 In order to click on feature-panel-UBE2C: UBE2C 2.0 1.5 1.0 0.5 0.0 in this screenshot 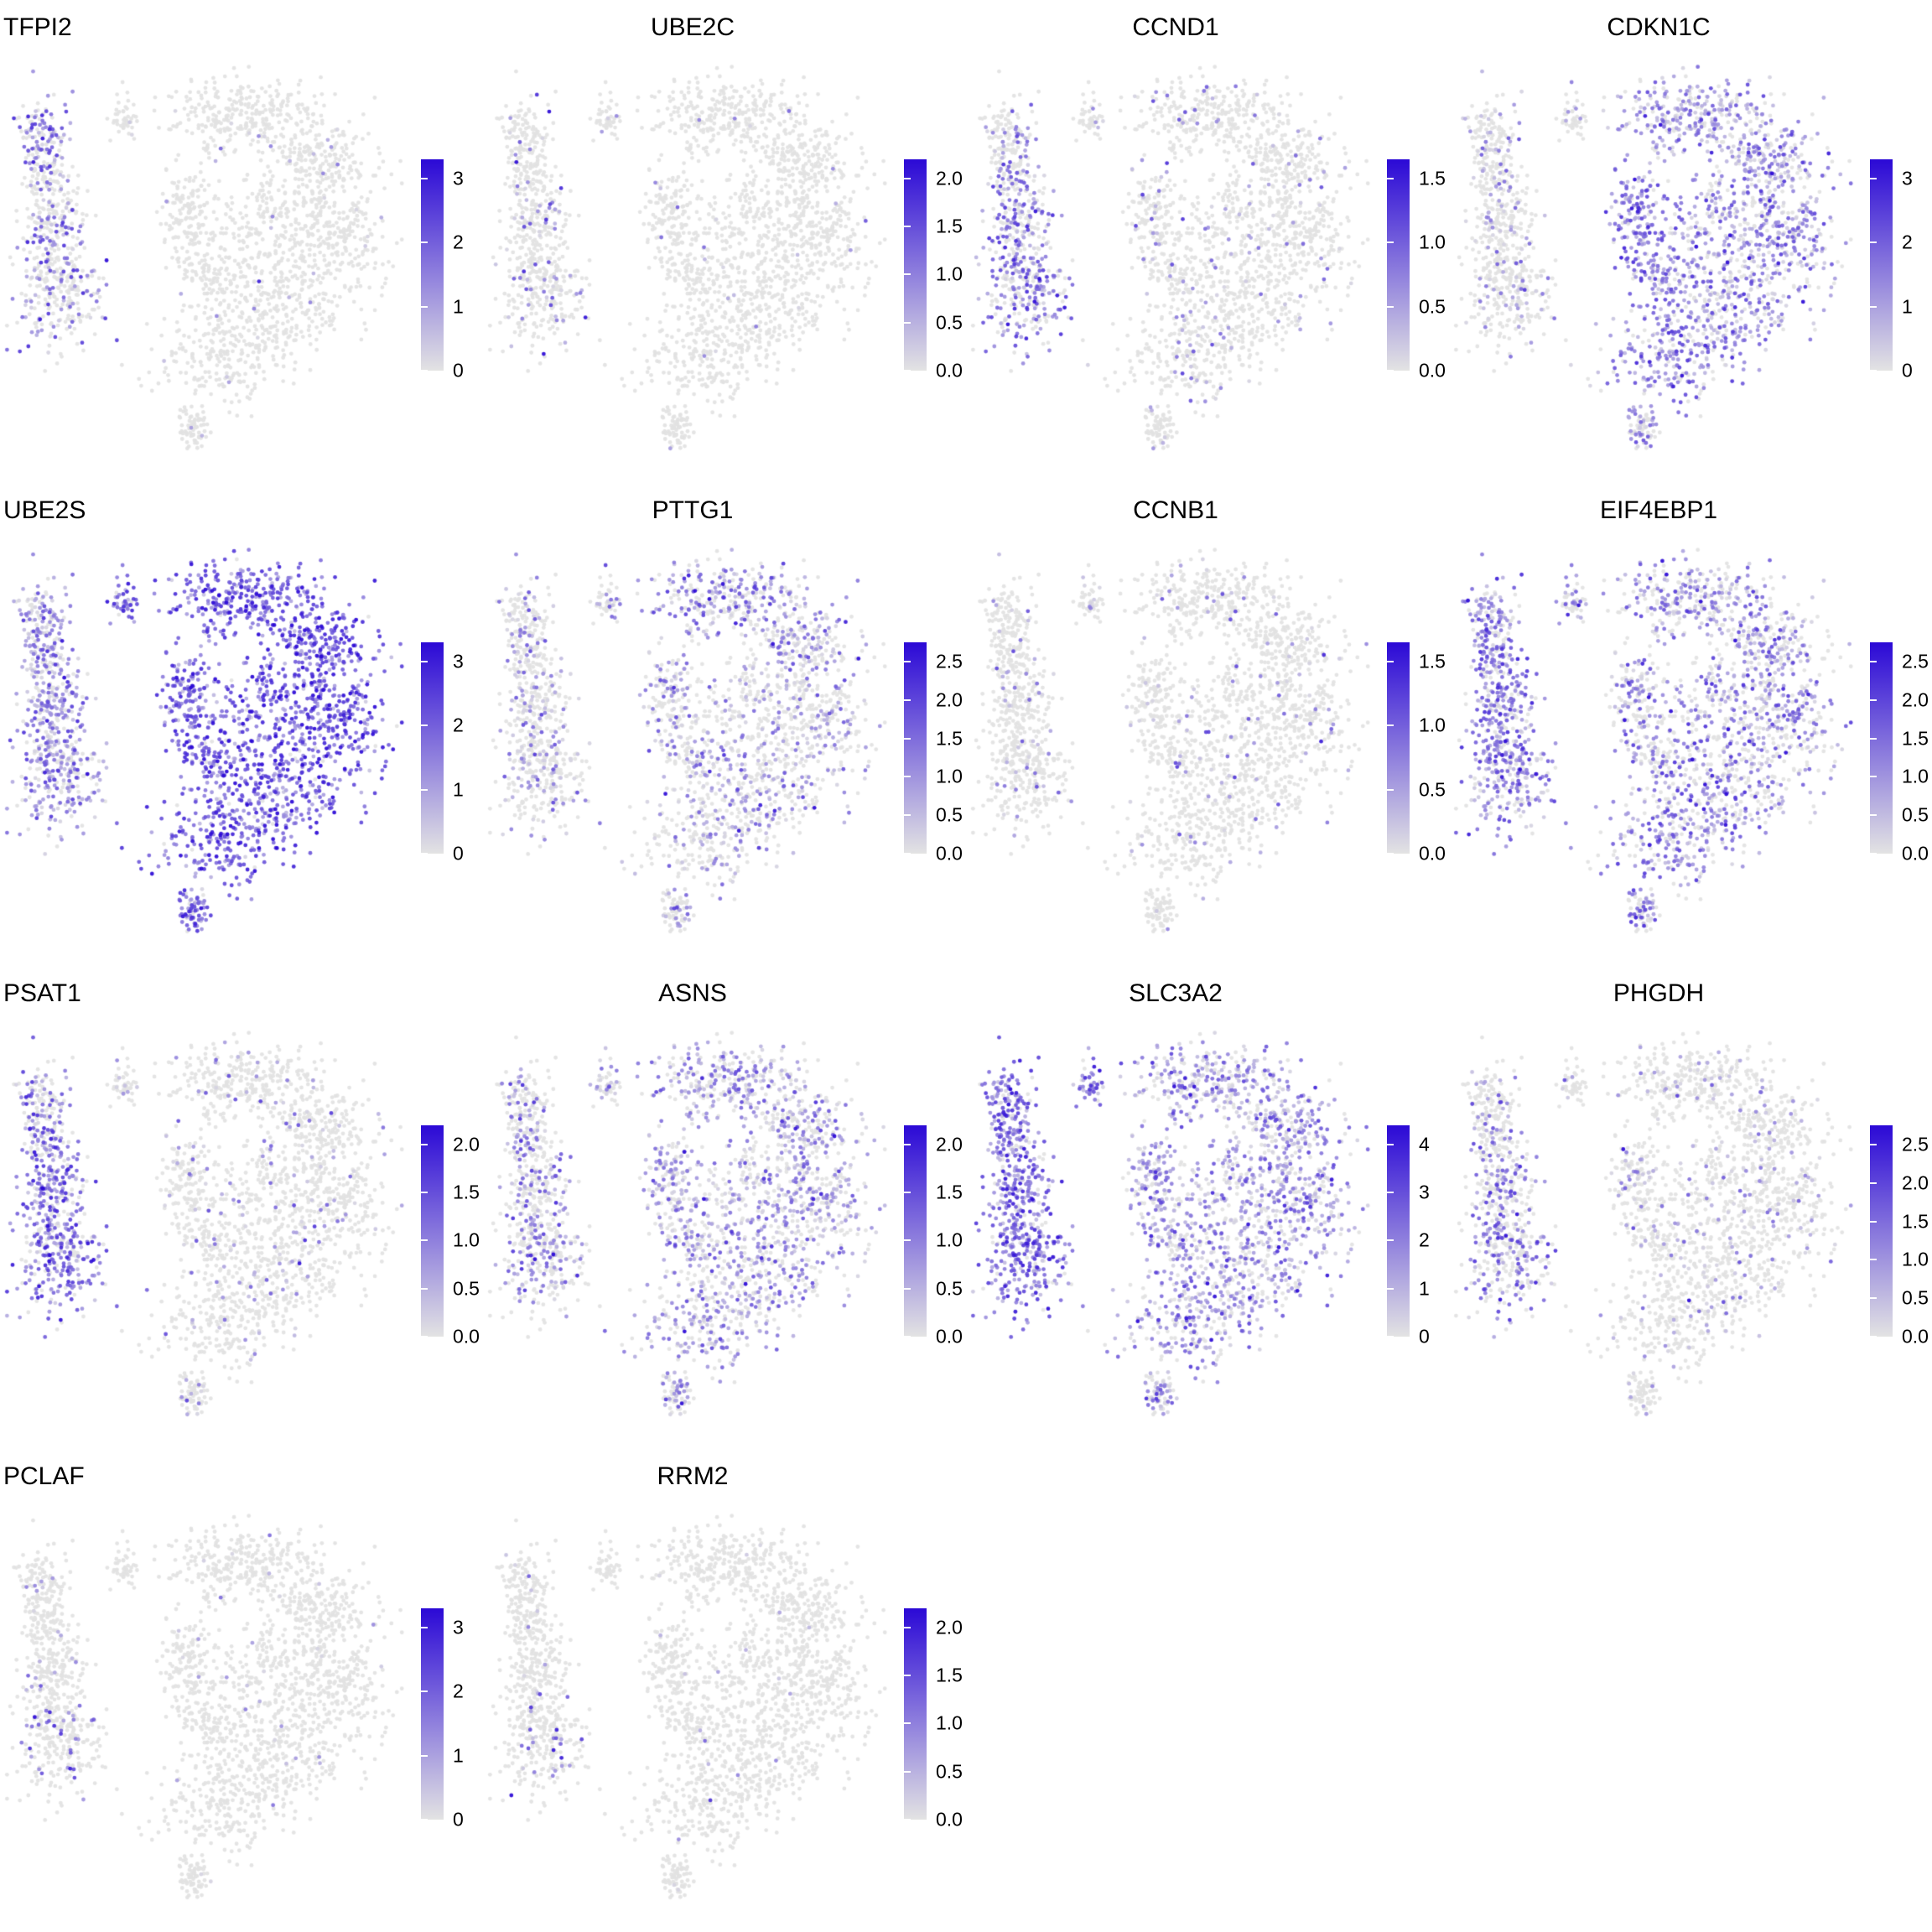, I will do `click(724, 241)`.